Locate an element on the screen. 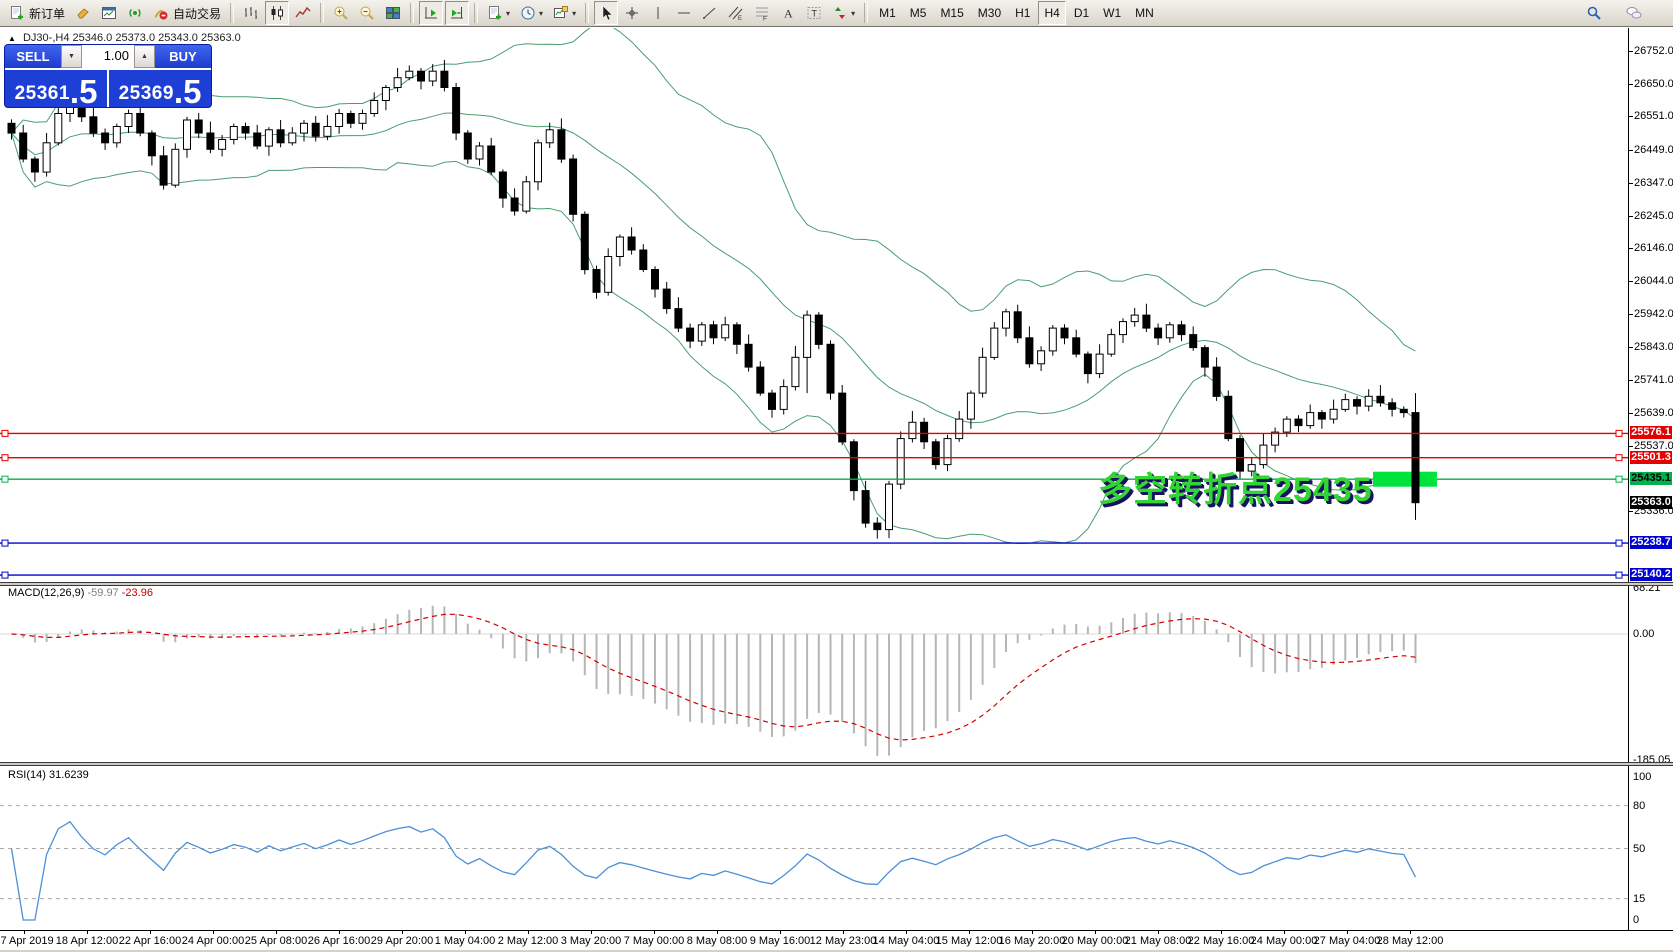  autoscroll-icon is located at coordinates (431, 13).